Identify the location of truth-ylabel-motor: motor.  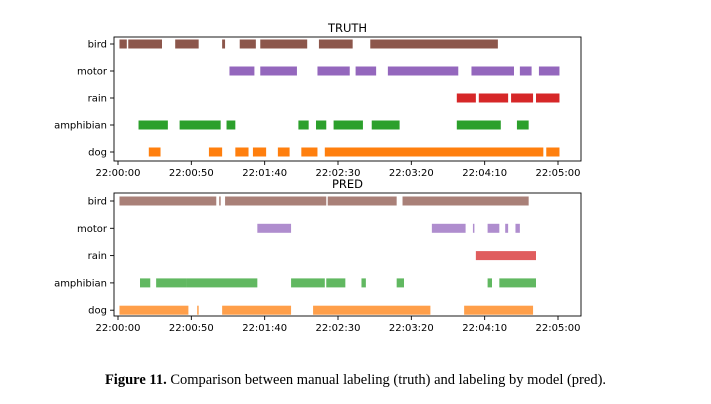
(92, 72).